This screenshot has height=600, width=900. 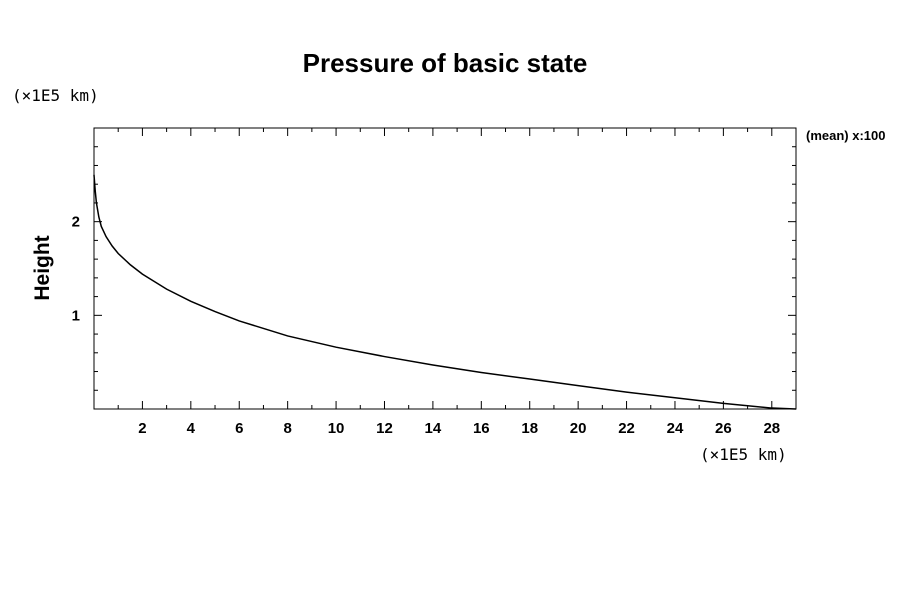 What do you see at coordinates (191, 428) in the screenshot?
I see `x-tick-label: 4` at bounding box center [191, 428].